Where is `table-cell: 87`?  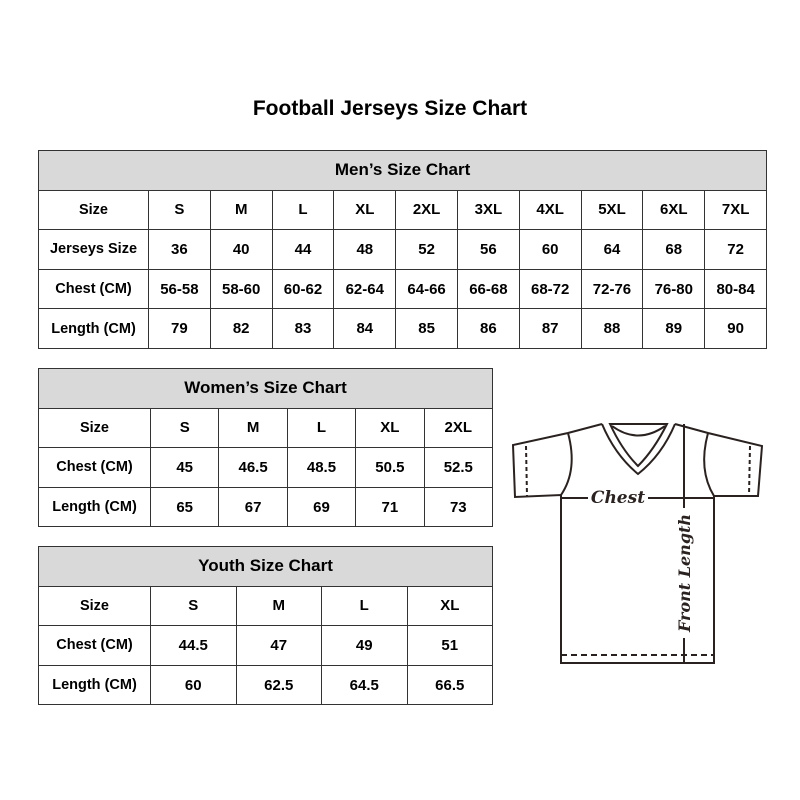
table-cell: 87 is located at coordinates (550, 328).